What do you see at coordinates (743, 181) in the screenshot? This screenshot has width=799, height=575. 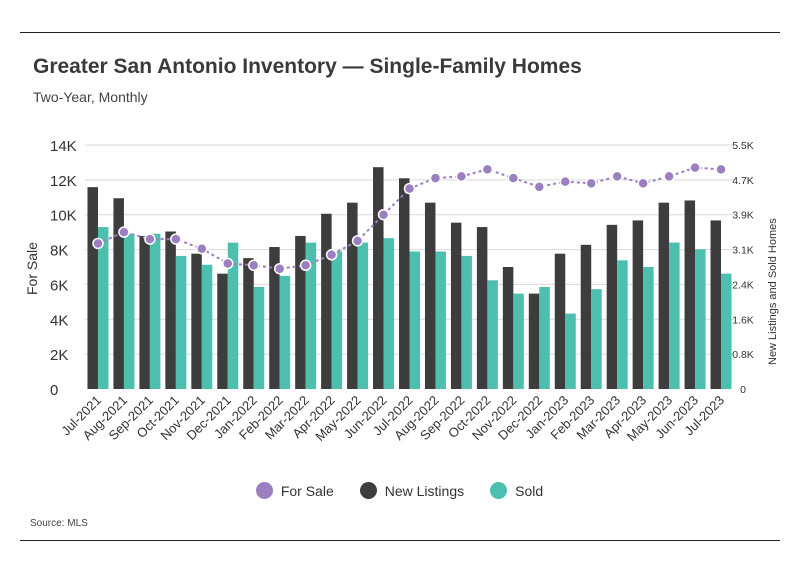 I see `right-tick-label: 4.7K` at bounding box center [743, 181].